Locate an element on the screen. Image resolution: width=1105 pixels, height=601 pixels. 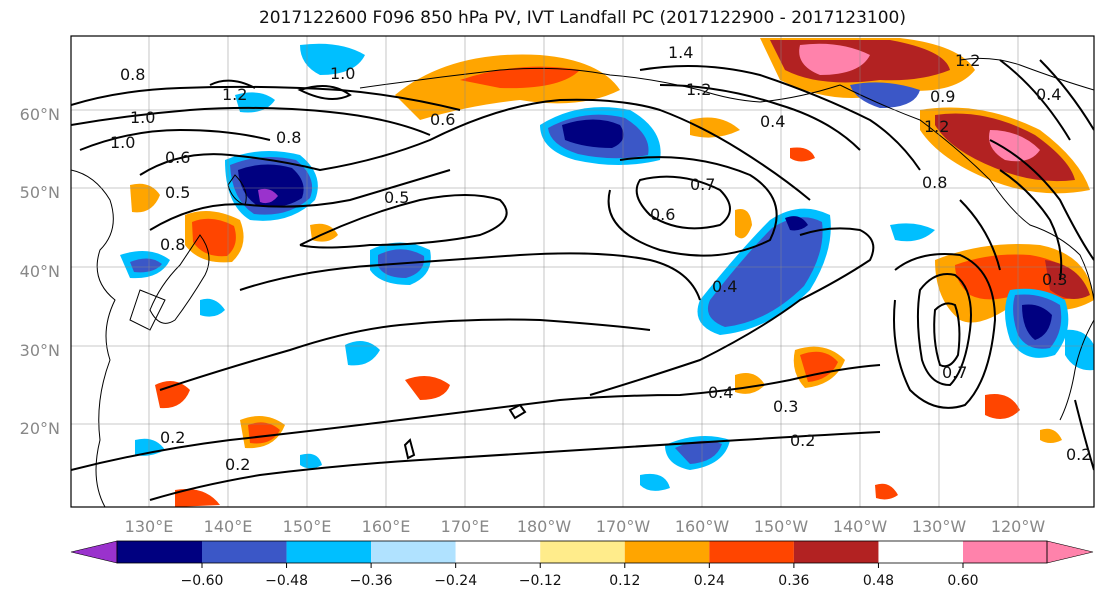
colorbar-tick-label: 0.36 is located at coordinates (793, 581).